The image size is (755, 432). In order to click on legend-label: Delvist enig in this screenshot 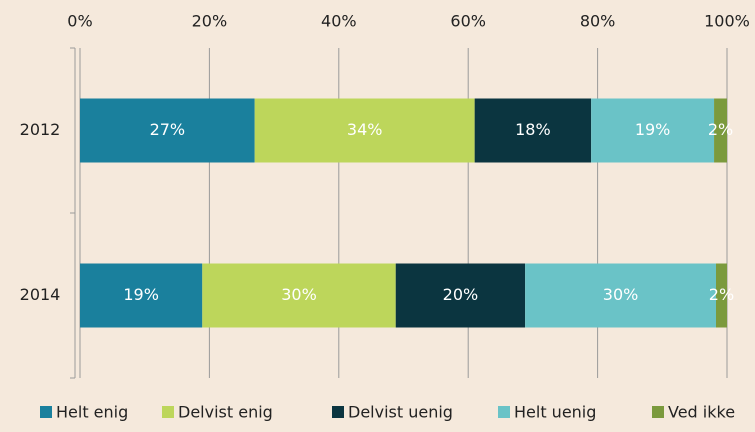, I will do `click(225, 412)`.